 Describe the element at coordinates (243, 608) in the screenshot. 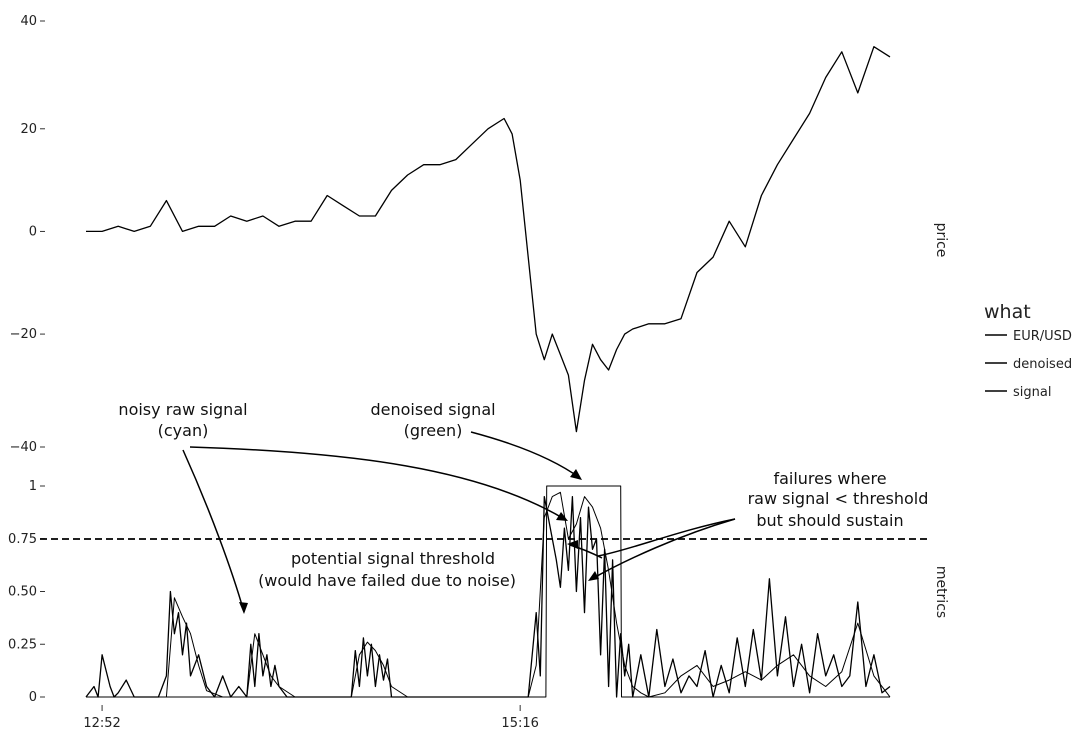

I see `arrowhead-noisy-low` at that location.